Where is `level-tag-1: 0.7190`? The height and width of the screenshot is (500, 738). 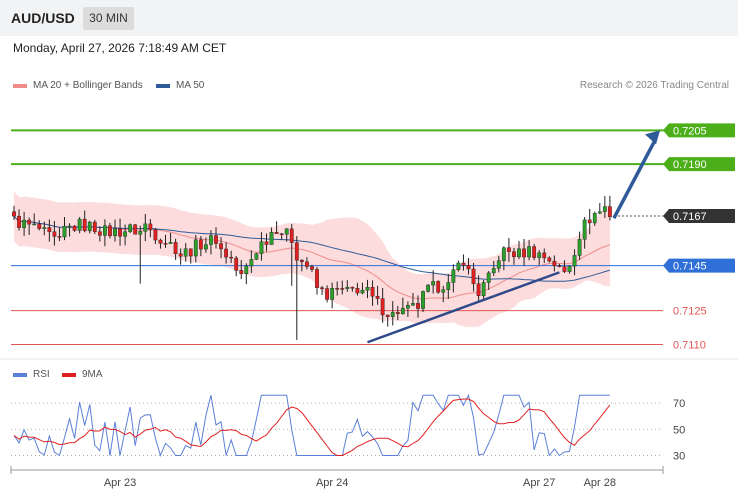 level-tag-1: 0.7190 is located at coordinates (699, 164).